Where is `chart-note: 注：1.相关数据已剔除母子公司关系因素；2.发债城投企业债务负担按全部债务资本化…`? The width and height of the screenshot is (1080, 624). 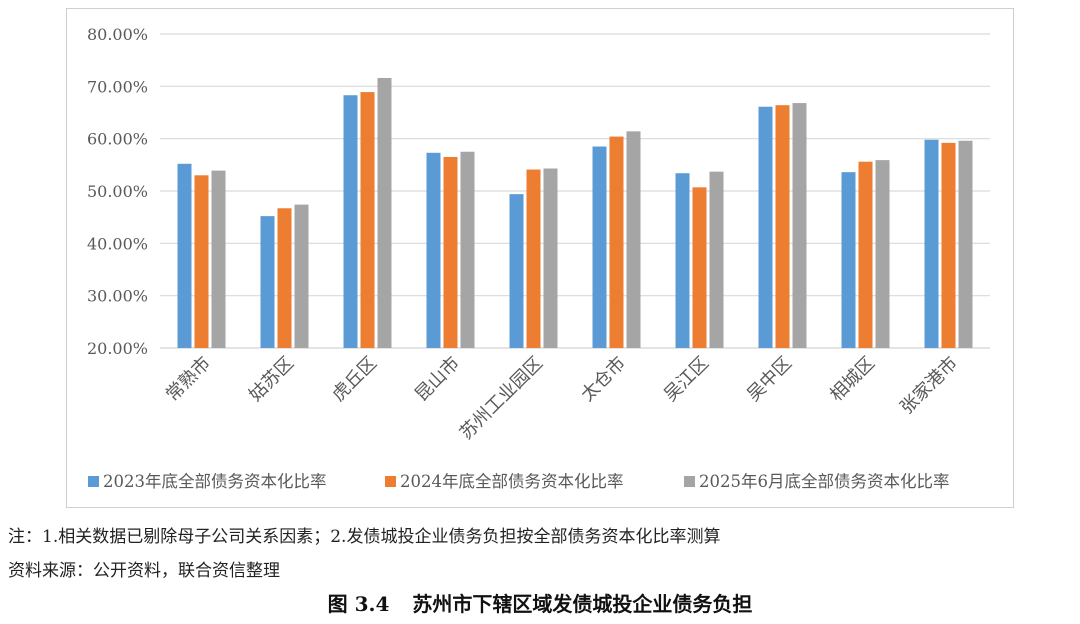
chart-note: 注：1.相关数据已剔除母子公司关系因素；2.发债城投企业债务负担按全部债务资本化… is located at coordinates (364, 537).